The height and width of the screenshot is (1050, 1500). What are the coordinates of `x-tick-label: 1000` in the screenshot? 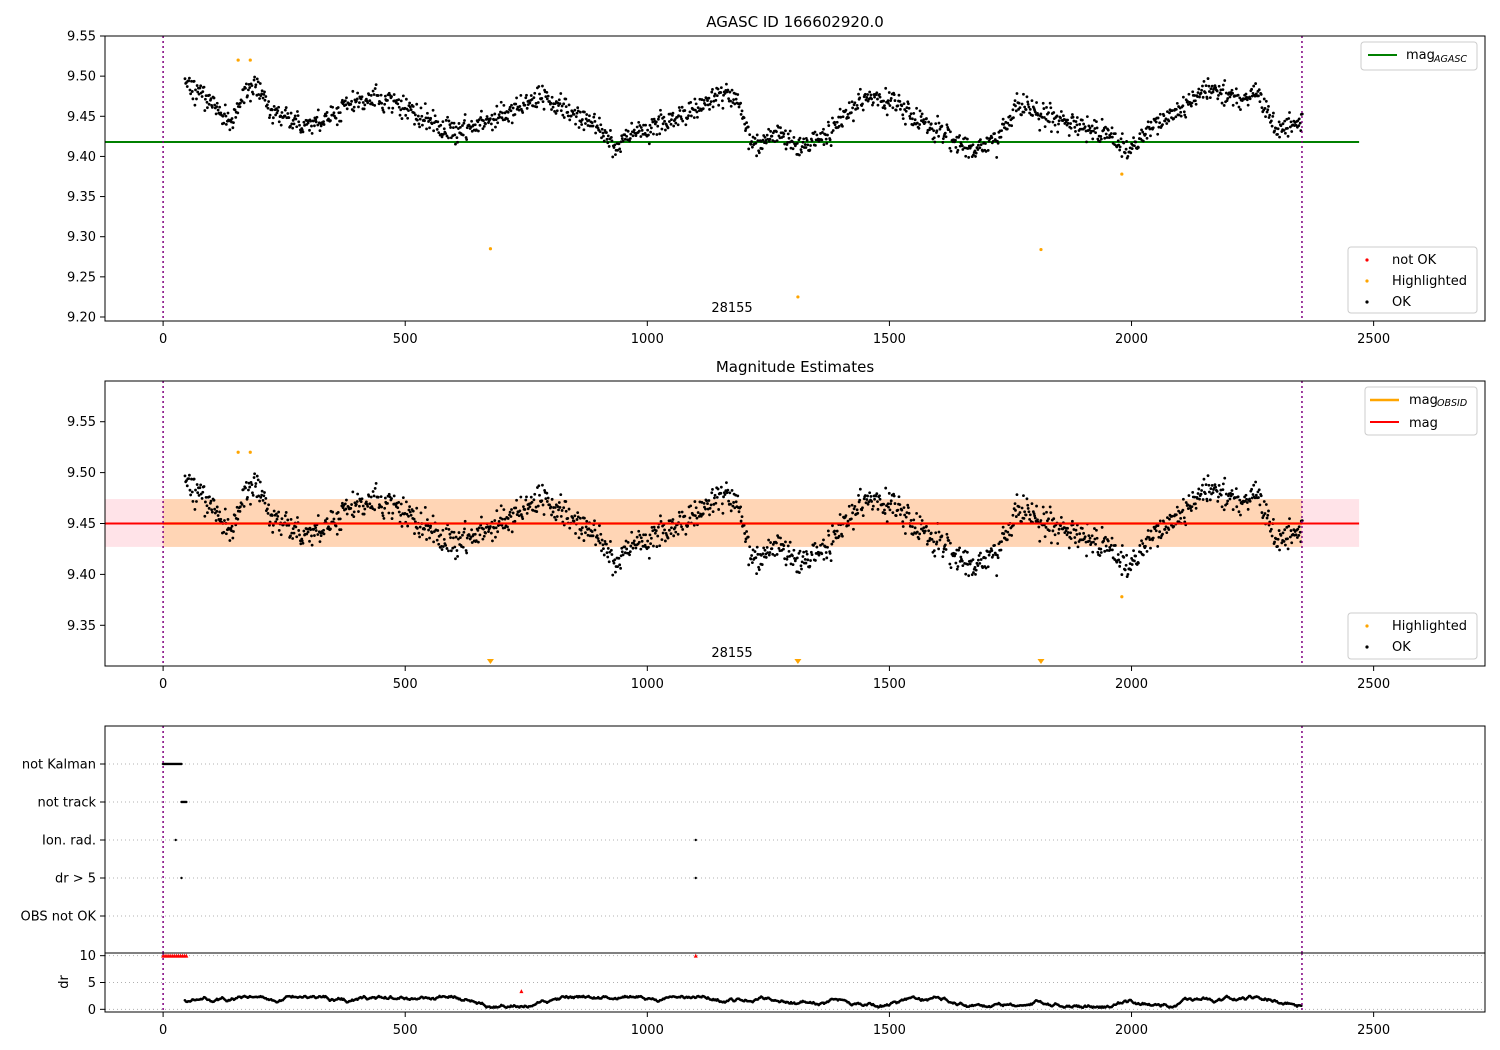 It's located at (647, 339).